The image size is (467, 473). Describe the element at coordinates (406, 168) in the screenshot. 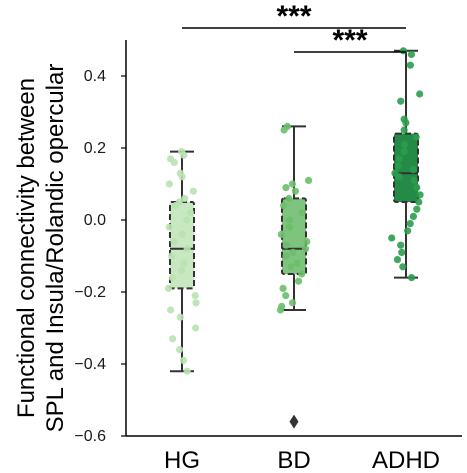

I see `box-adhd` at that location.